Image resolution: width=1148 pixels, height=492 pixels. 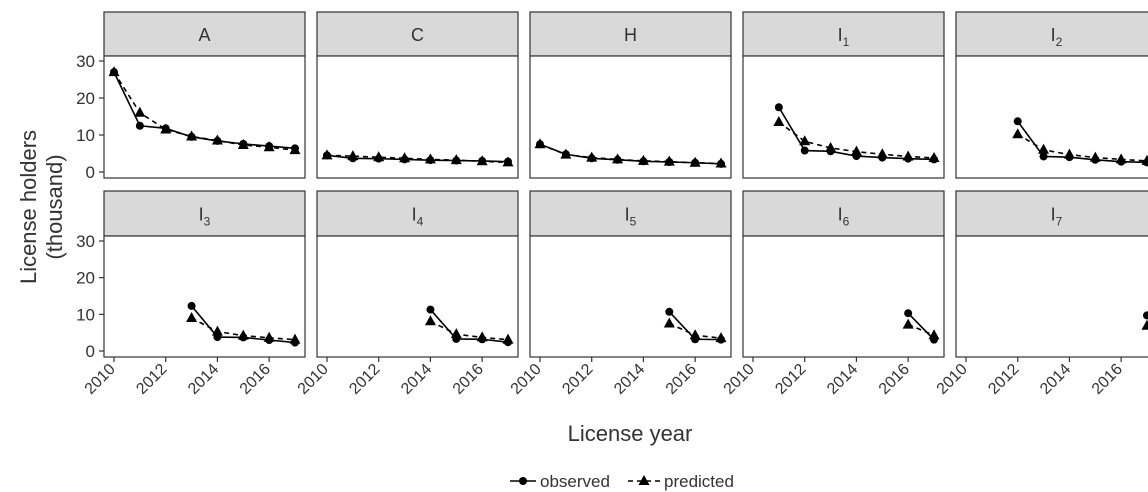 I want to click on facet-plot-area-I7, so click(x=1051, y=296).